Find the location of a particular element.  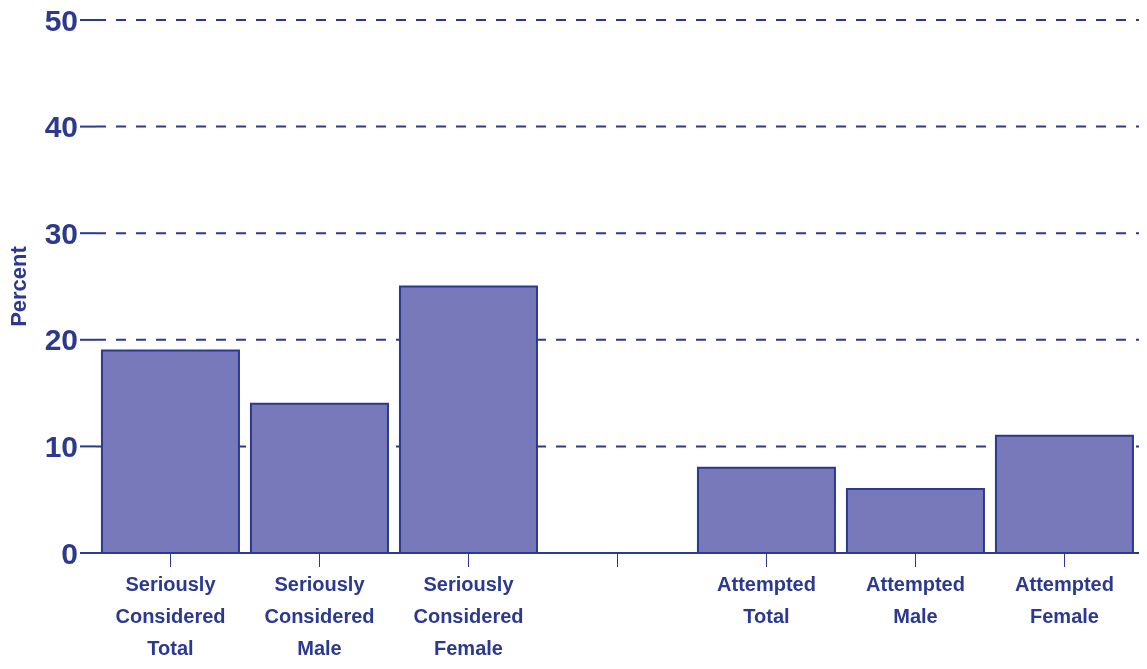

y-tick-label: 10 is located at coordinates (61, 447).